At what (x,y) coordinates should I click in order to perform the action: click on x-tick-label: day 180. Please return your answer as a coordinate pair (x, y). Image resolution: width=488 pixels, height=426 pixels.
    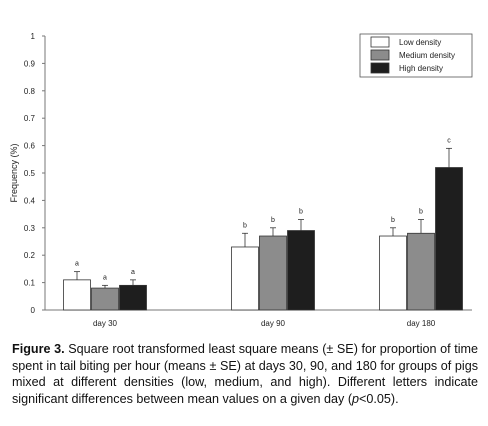
    Looking at the image, I should click on (421, 323).